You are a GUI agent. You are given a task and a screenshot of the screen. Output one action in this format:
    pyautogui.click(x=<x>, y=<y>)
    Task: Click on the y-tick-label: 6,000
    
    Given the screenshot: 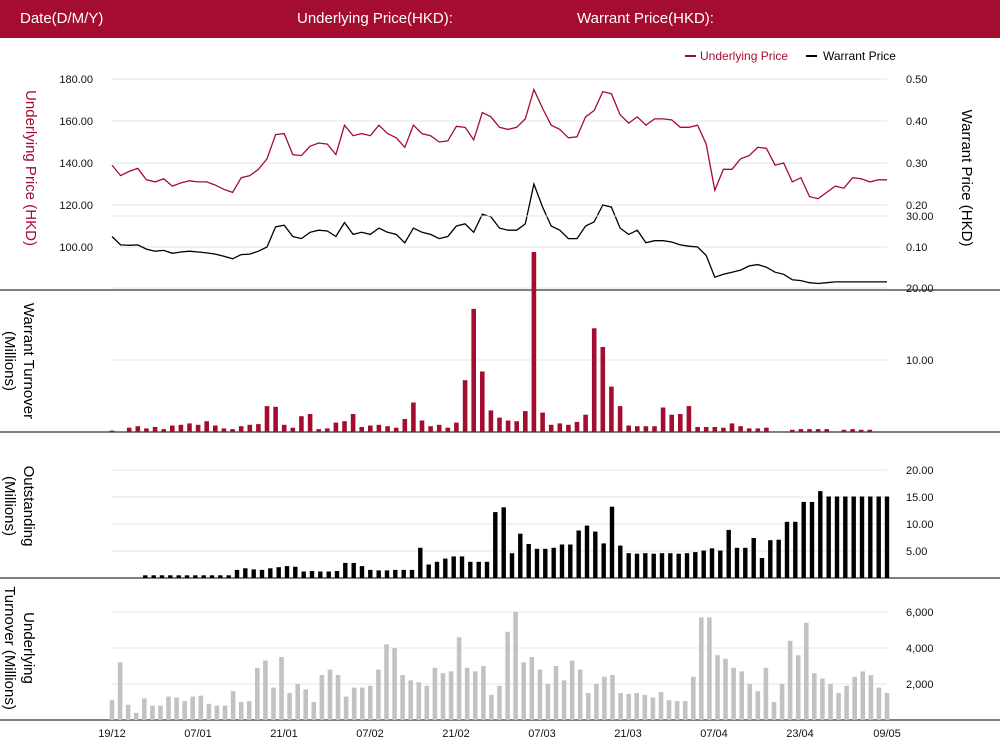 What is the action you would take?
    pyautogui.click(x=920, y=613)
    